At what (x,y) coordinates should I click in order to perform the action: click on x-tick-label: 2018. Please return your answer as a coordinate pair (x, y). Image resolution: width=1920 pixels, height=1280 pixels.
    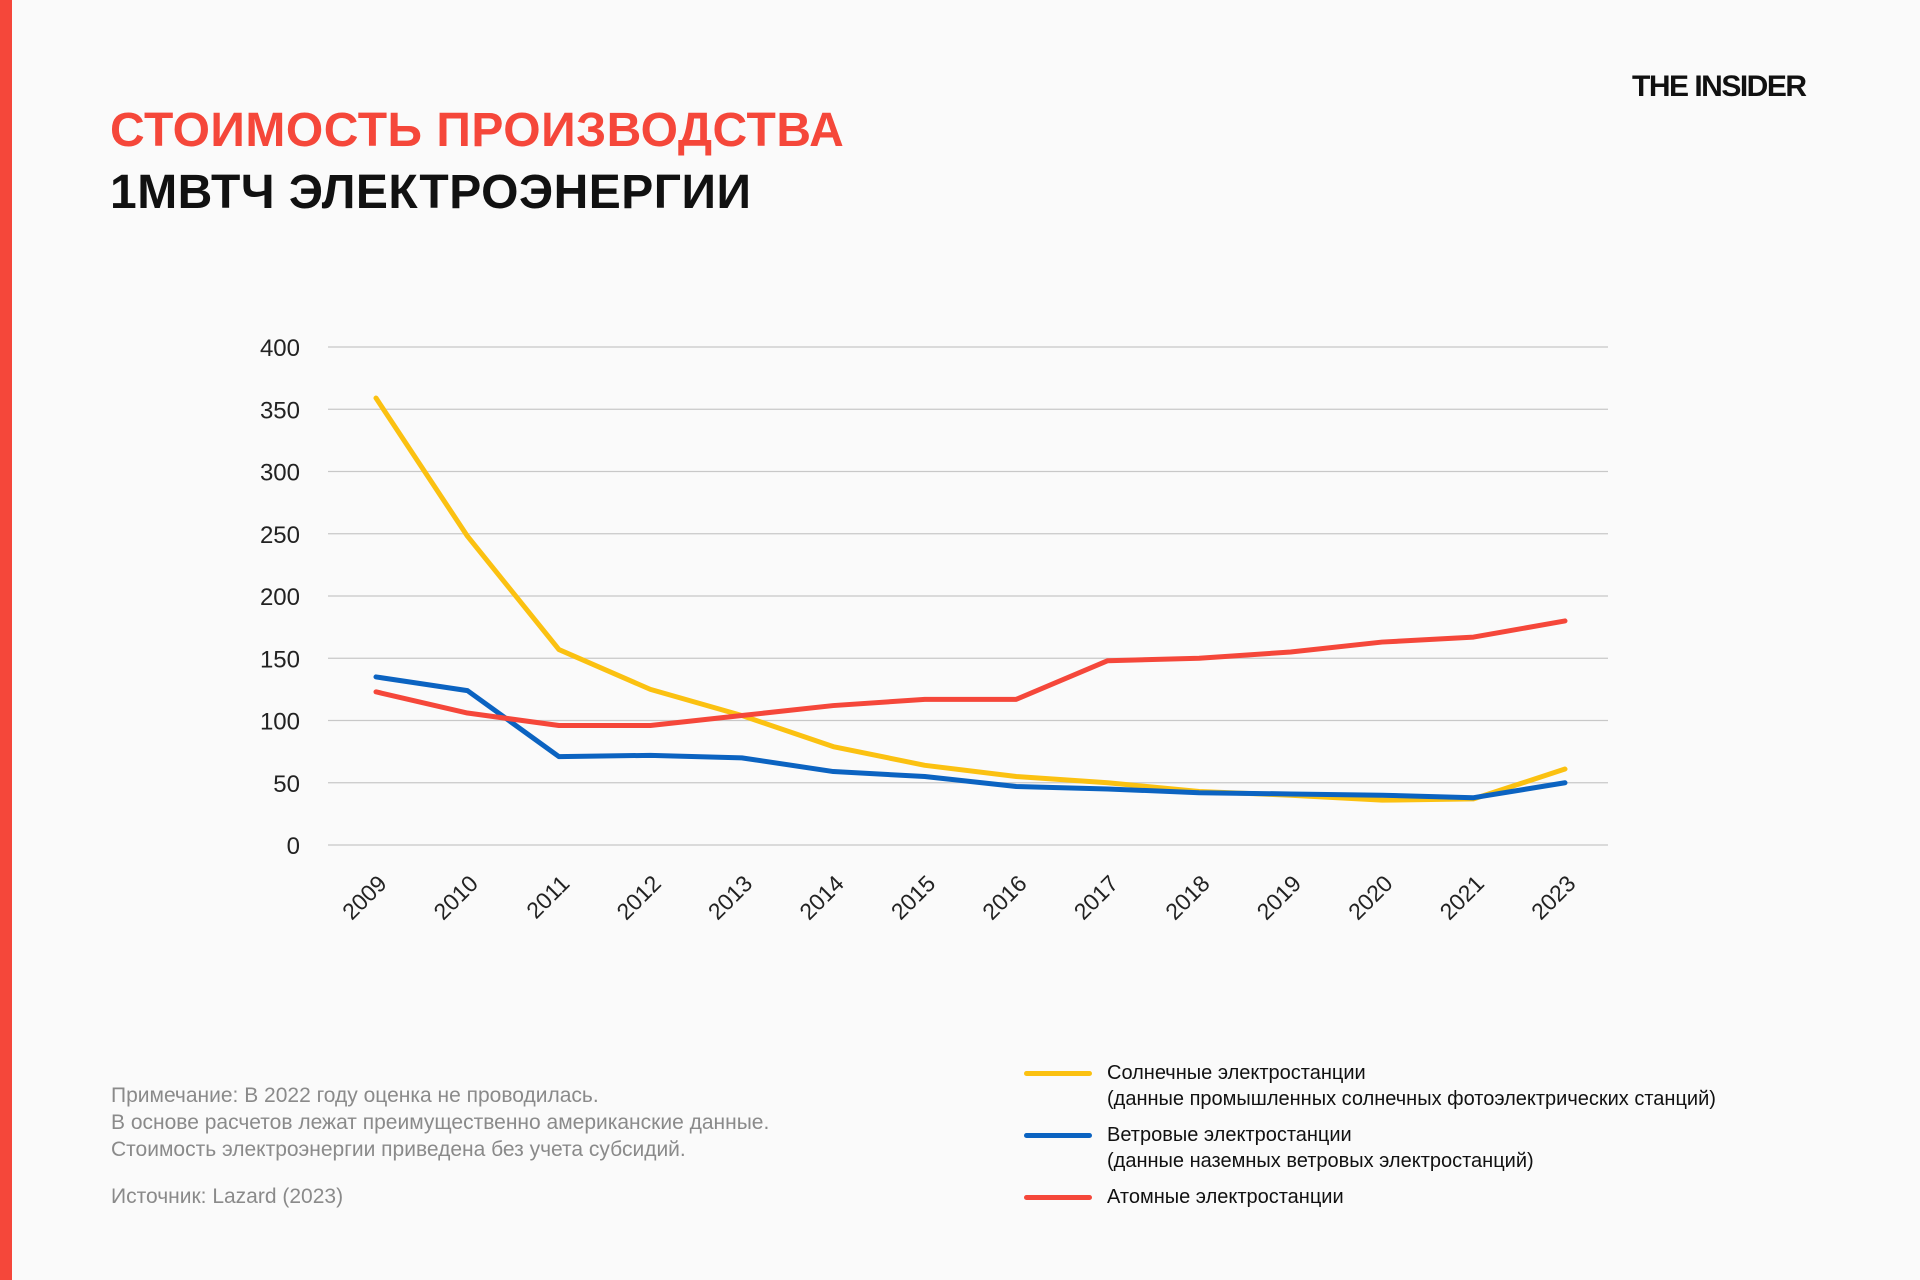
    Looking at the image, I should click on (1187, 897).